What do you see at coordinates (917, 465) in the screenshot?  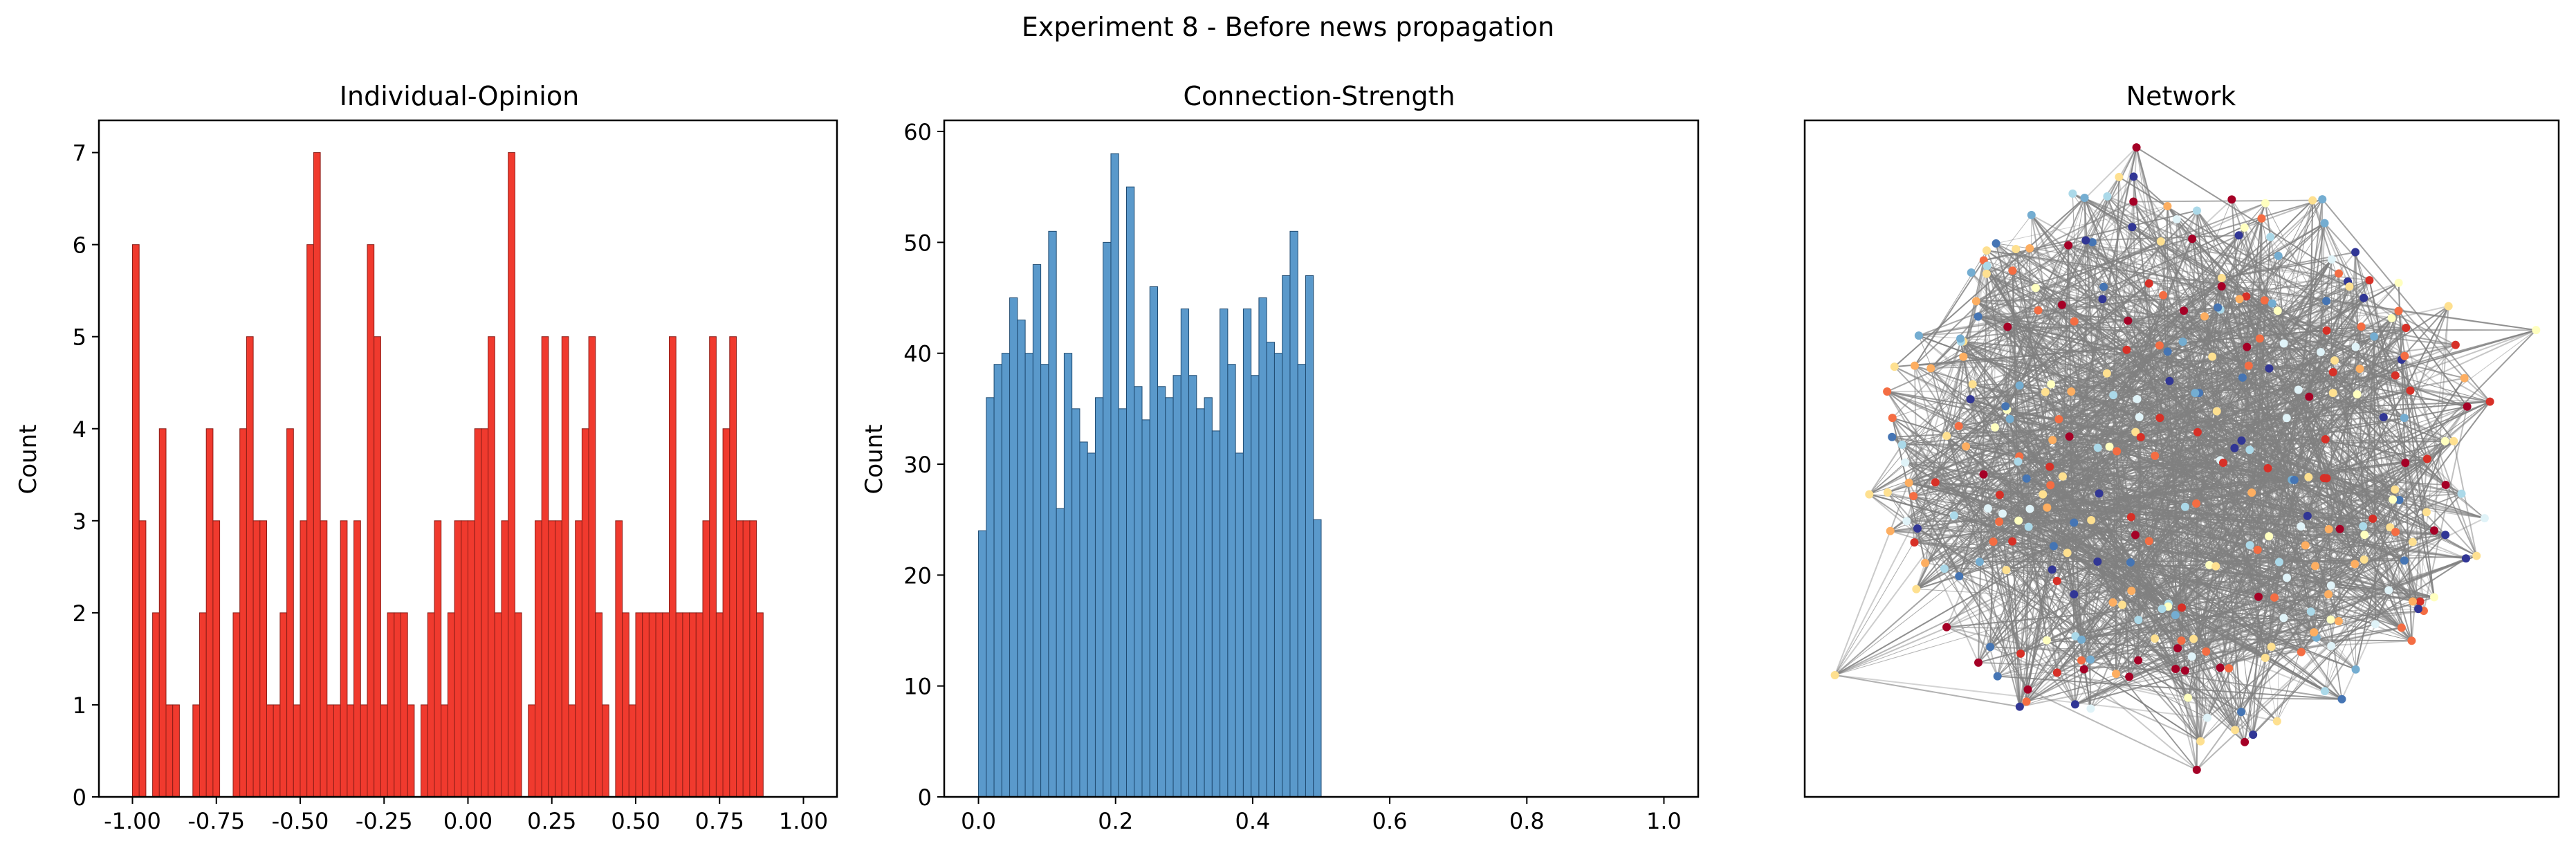 I see `connection-histogram-ytick-label: 30` at bounding box center [917, 465].